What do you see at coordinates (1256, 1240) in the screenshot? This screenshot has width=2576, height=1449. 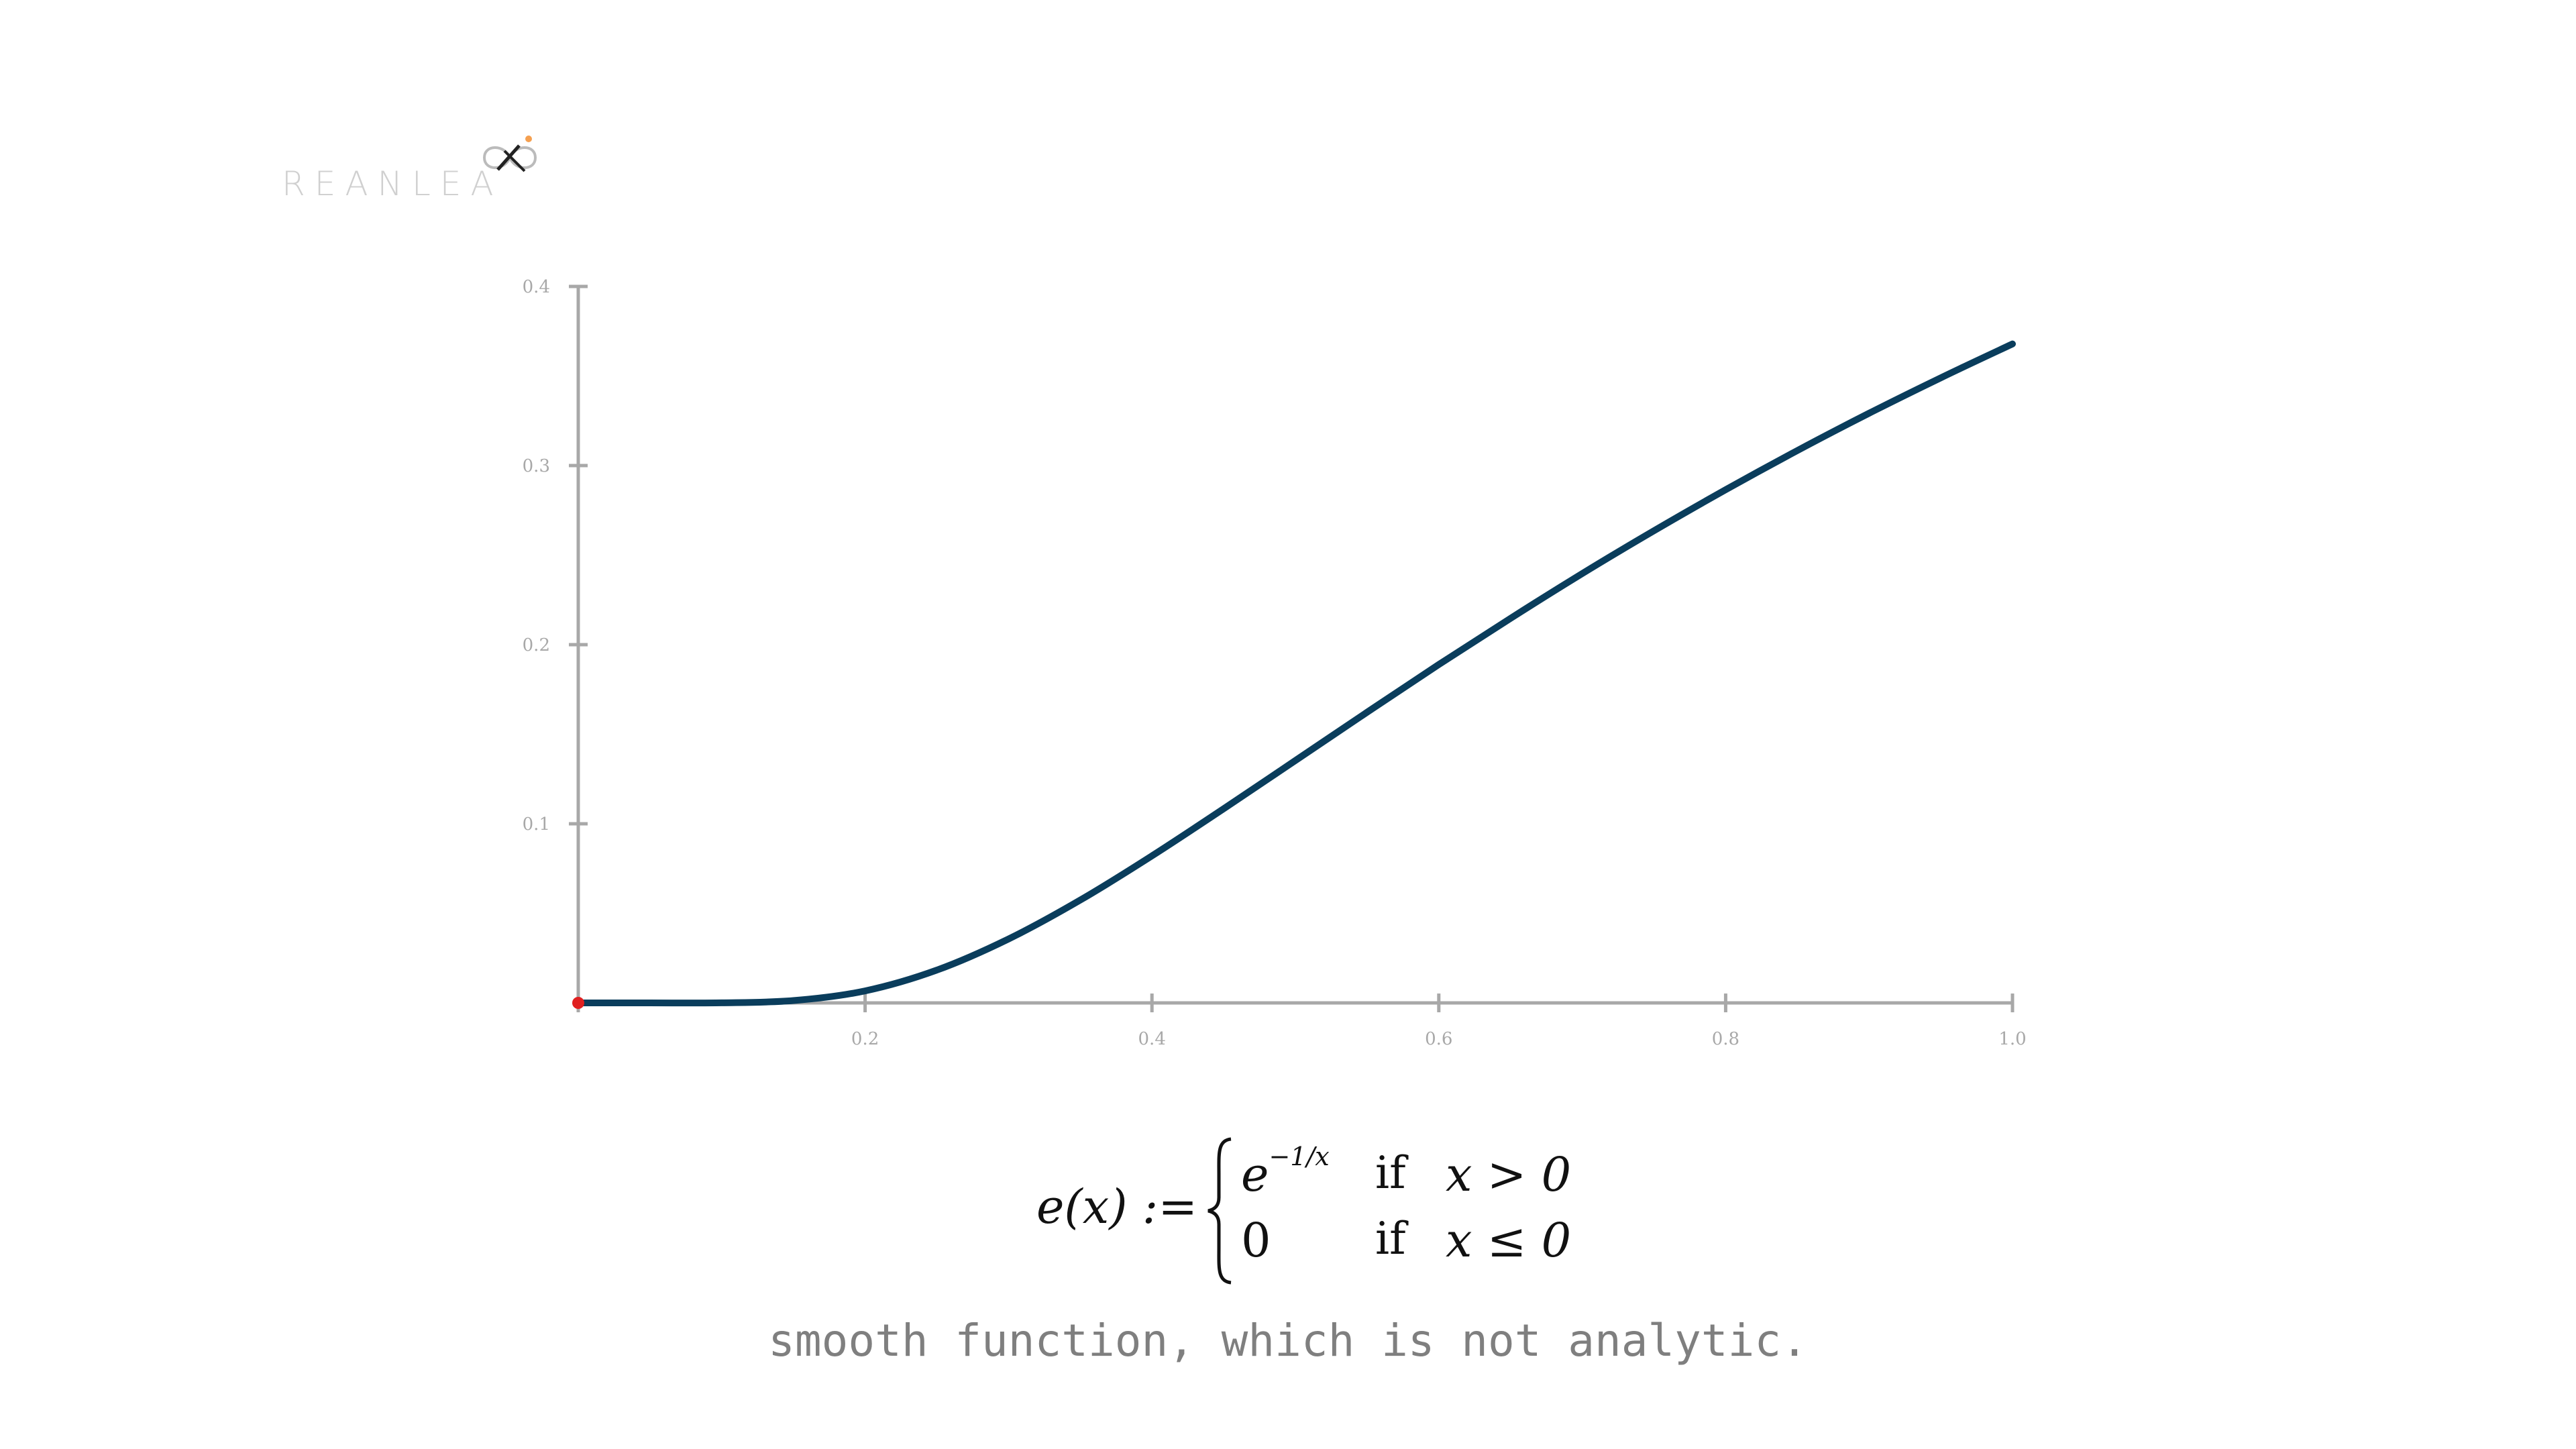 I see `case2-value: 0` at bounding box center [1256, 1240].